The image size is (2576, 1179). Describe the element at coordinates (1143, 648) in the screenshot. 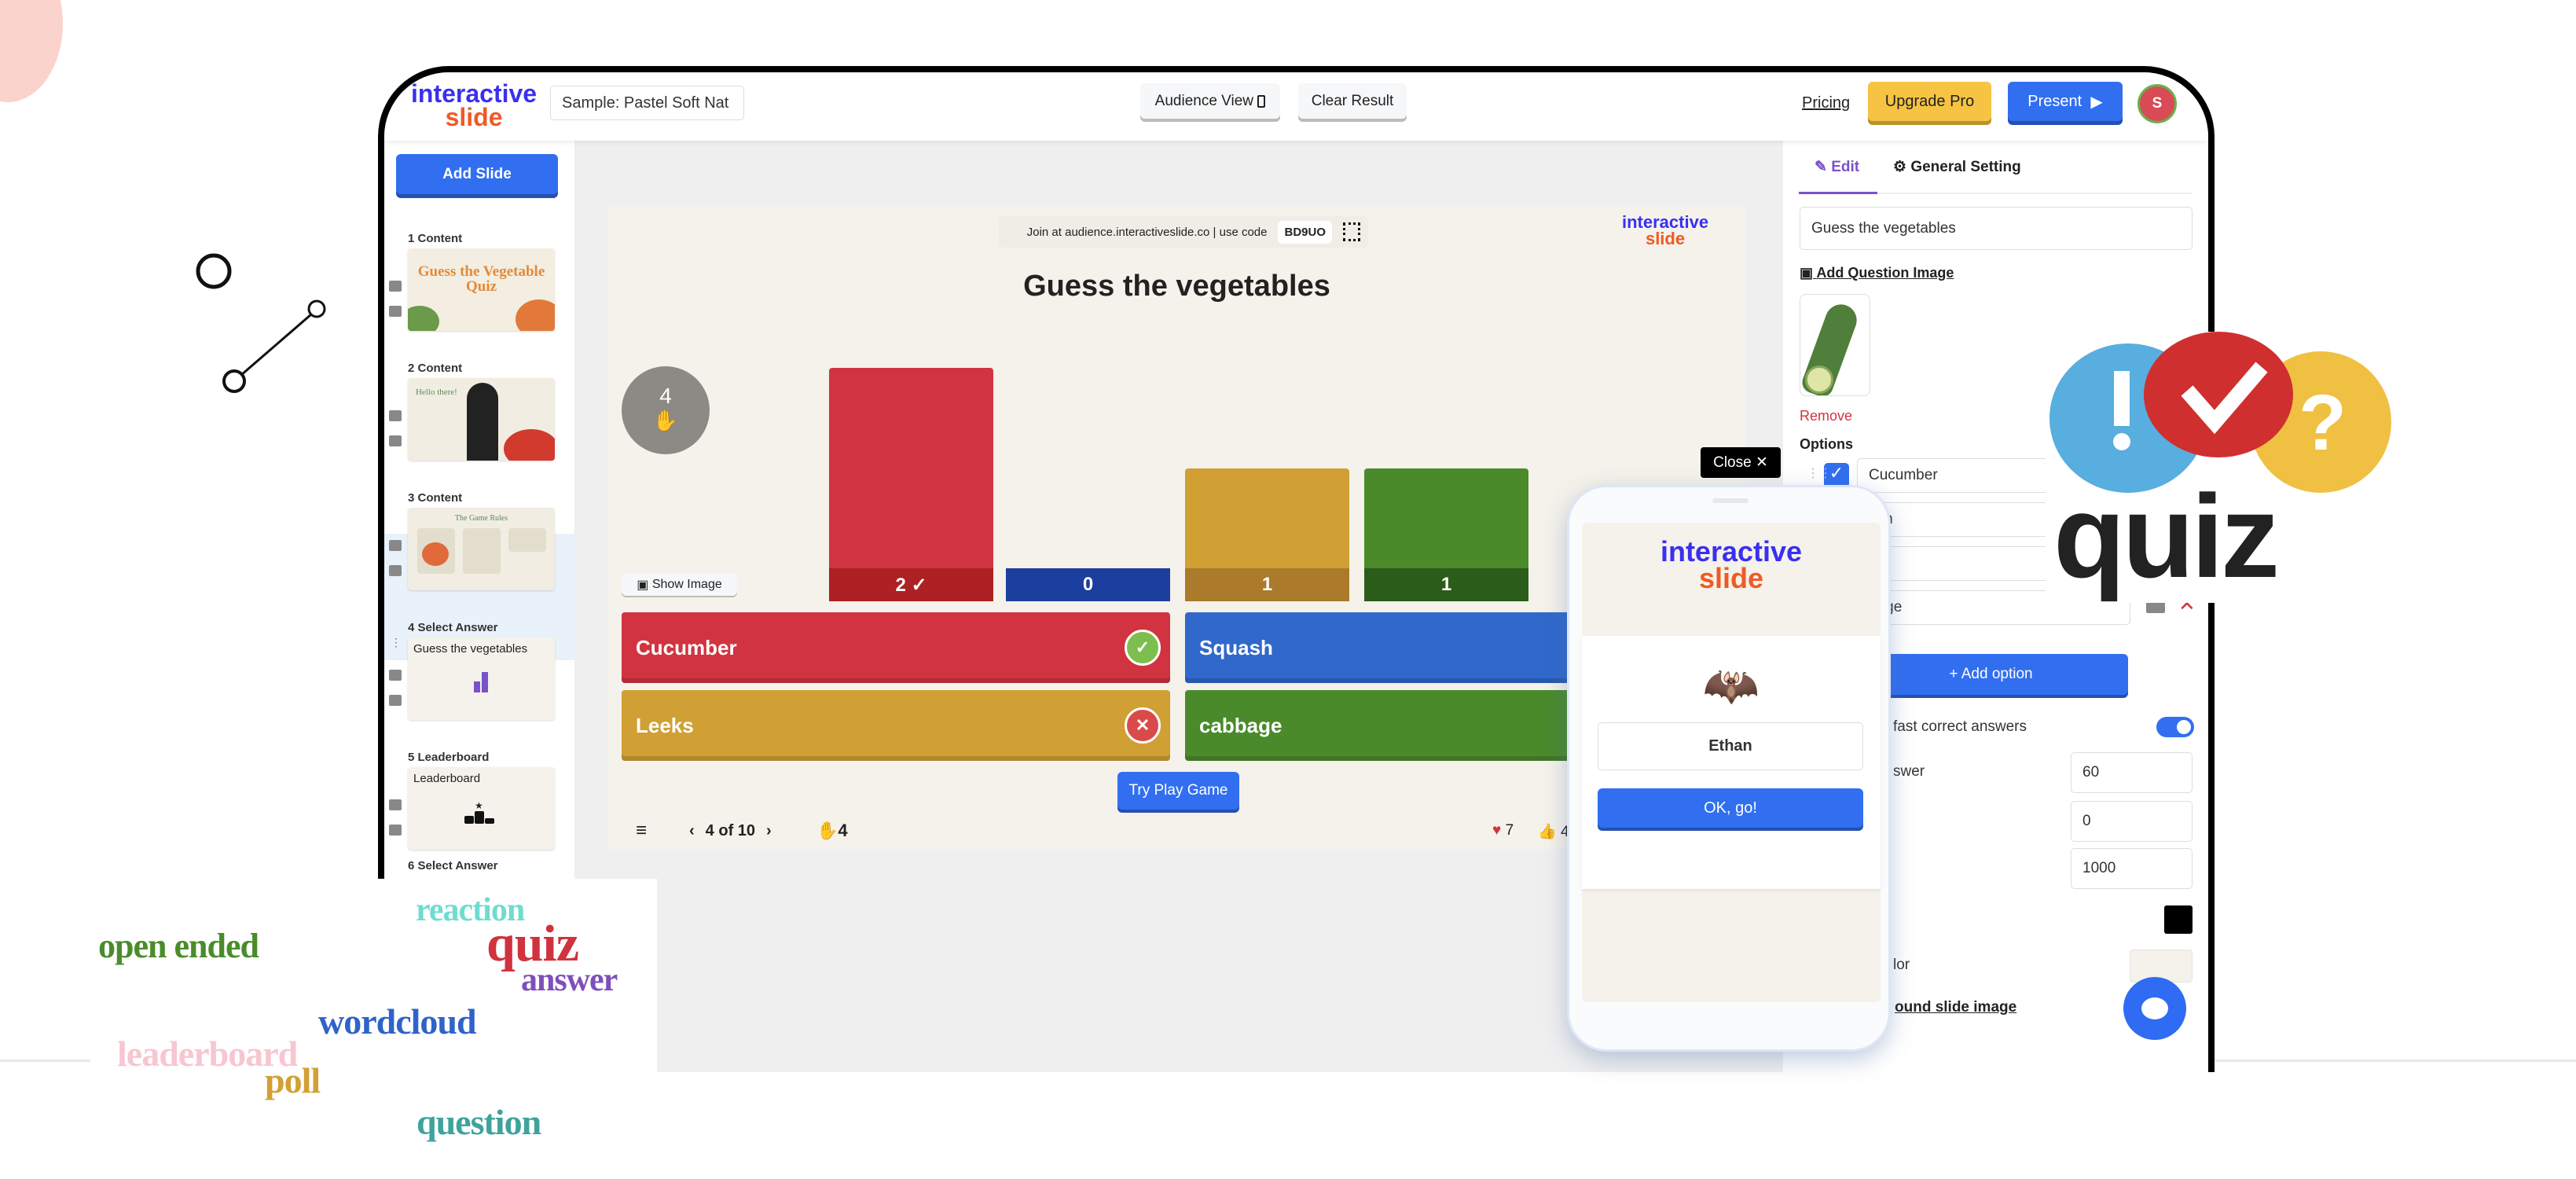

I see `correct-check-icon: ✓` at that location.